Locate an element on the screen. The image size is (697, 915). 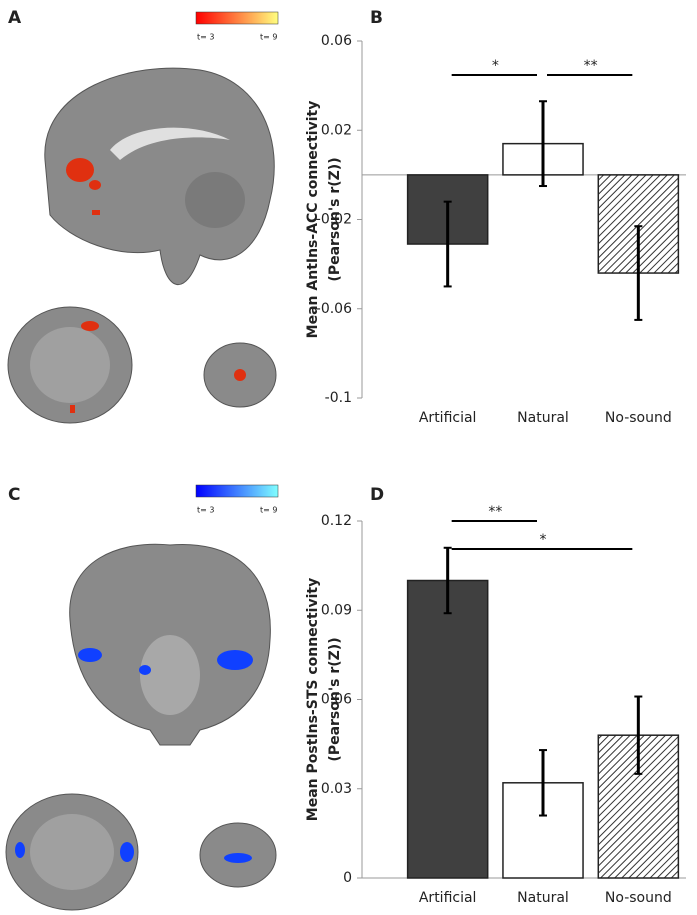
y-tick-label: 0.03 is located at coordinates (336, 789).